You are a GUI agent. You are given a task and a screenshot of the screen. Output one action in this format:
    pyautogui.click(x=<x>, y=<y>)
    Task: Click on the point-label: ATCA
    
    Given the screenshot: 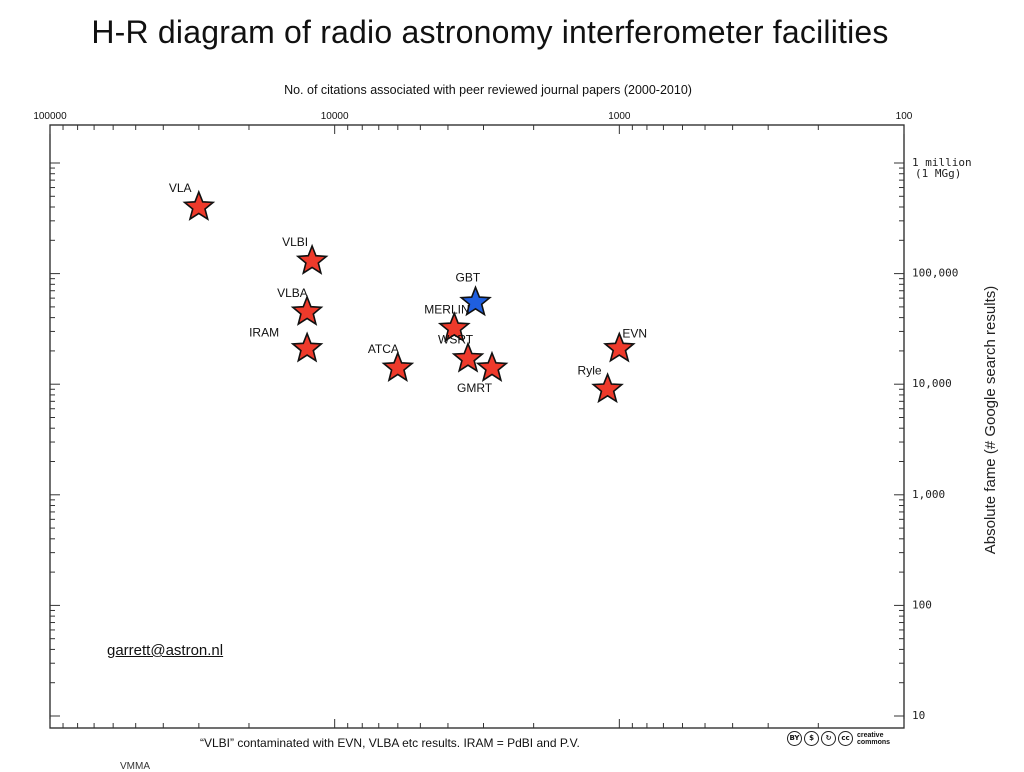 What is the action you would take?
    pyautogui.click(x=383, y=349)
    